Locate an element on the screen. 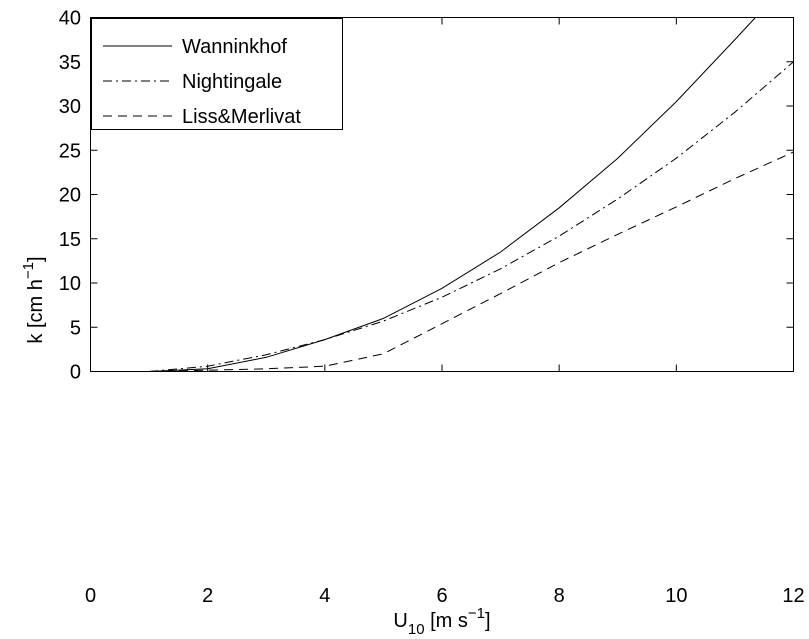 The width and height of the screenshot is (809, 639). y-tick-label: 15 is located at coordinates (70, 240).